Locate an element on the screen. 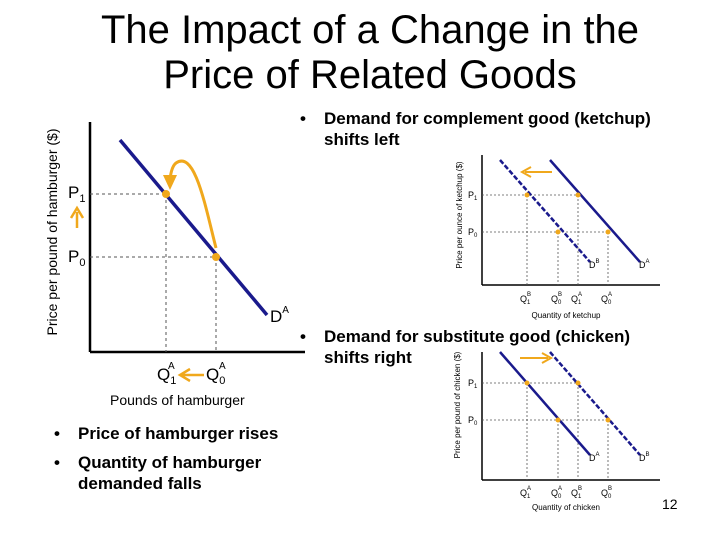 Image resolution: width=720 pixels, height=540 pixels. p0-base: P is located at coordinates (73, 256).